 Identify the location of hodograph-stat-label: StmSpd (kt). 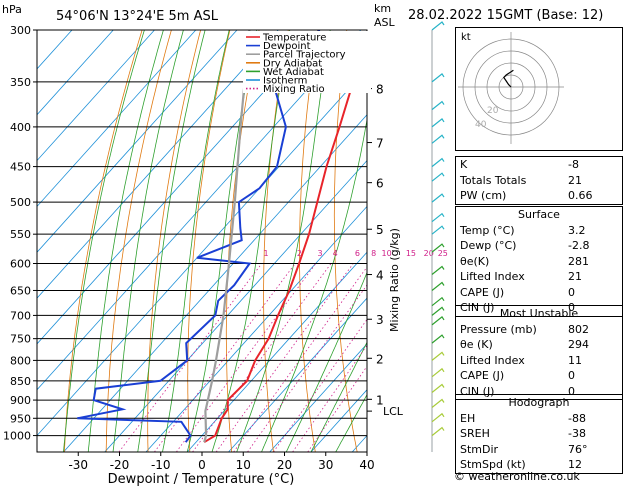
(493, 464).